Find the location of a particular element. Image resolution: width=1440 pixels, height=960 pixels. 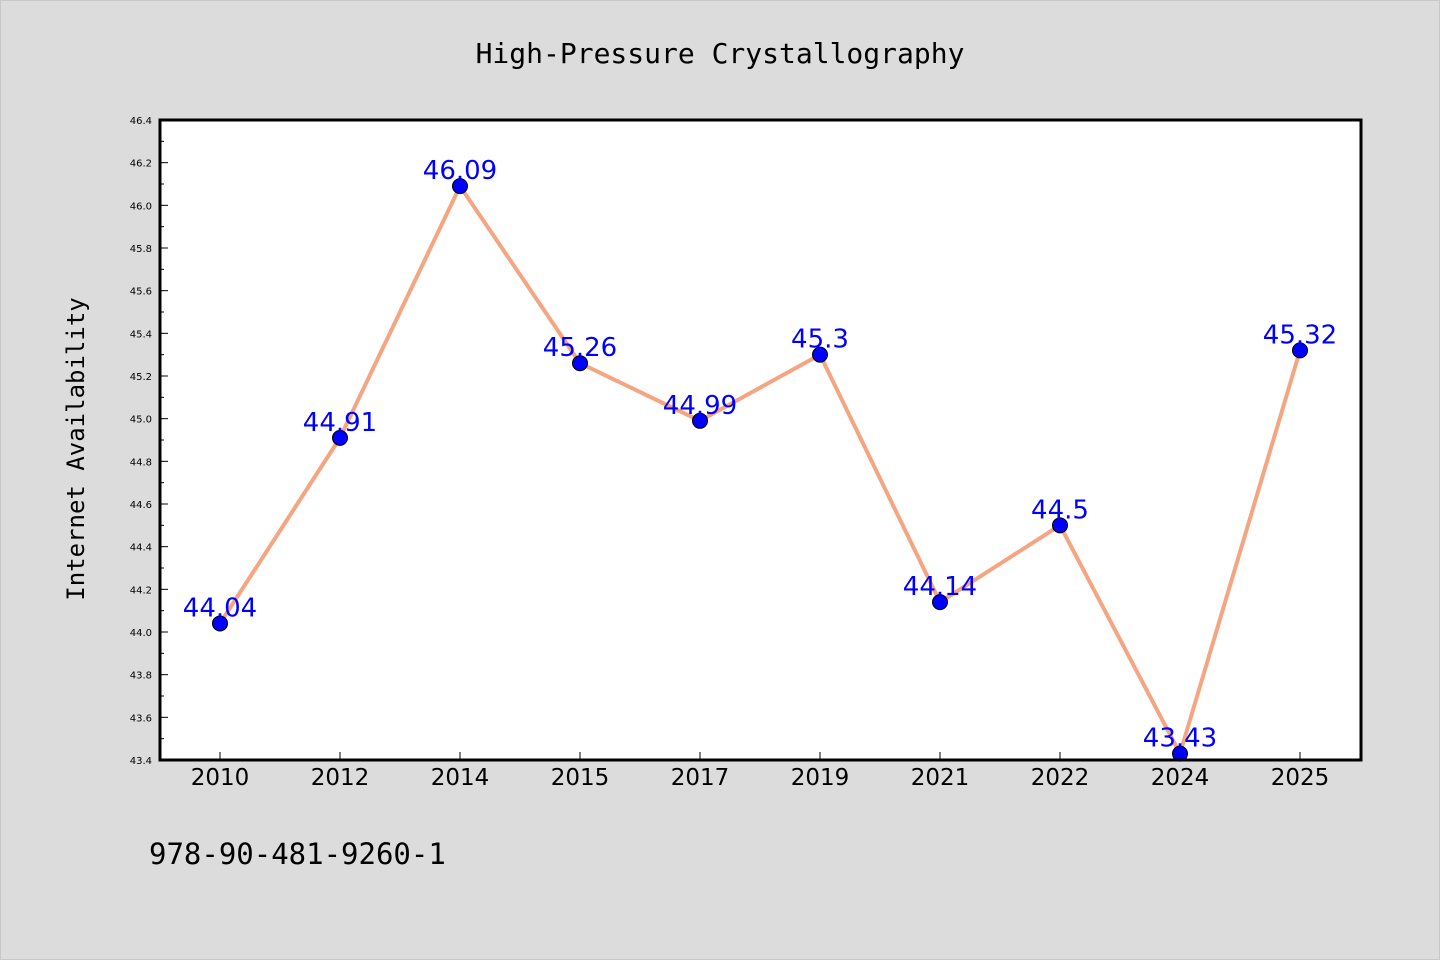

y-tick-label: 43.4 is located at coordinates (141, 761).